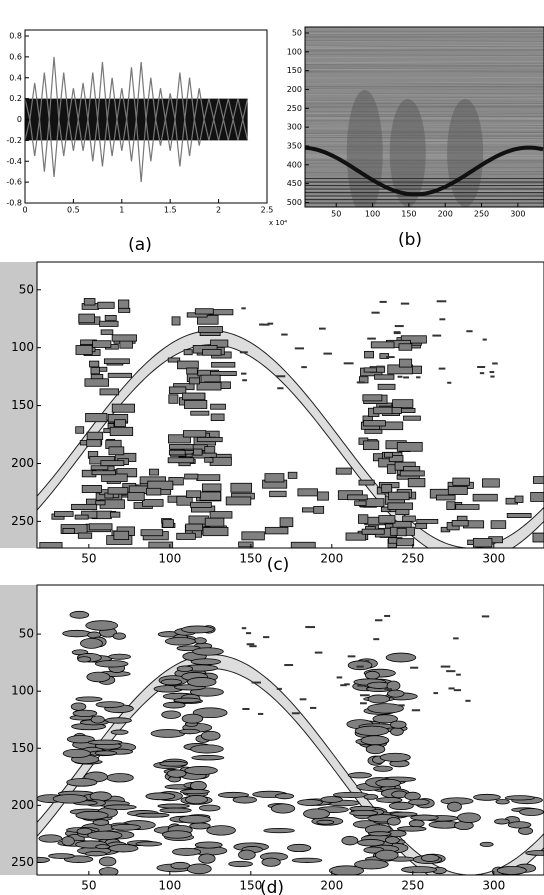 The height and width of the screenshot is (895, 544). What do you see at coordinates (22, 691) in the screenshot?
I see `y-tick-label: 100` at bounding box center [22, 691].